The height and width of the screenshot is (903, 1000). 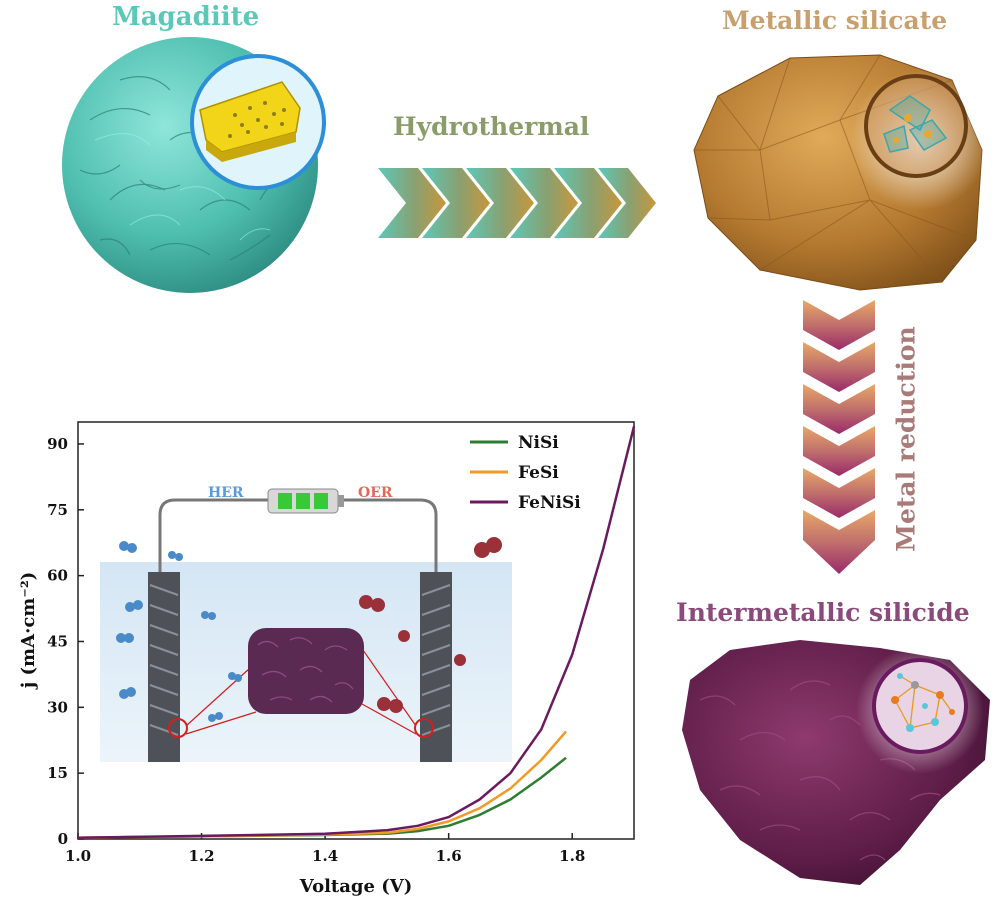 I want to click on intermetallic-silicide-cluster, so click(x=836, y=762).